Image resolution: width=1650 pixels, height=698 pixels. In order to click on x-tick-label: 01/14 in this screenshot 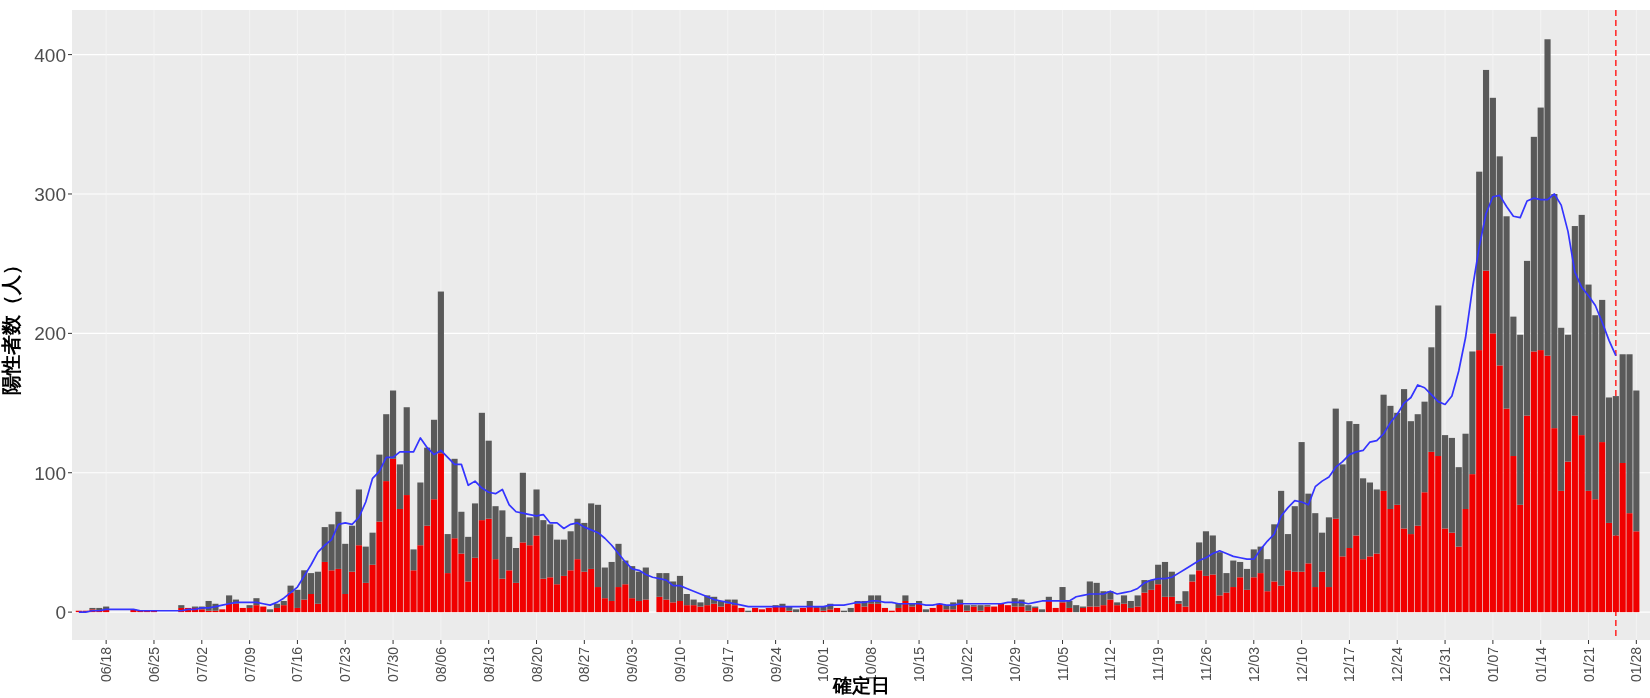, I will do `click(1540, 664)`.